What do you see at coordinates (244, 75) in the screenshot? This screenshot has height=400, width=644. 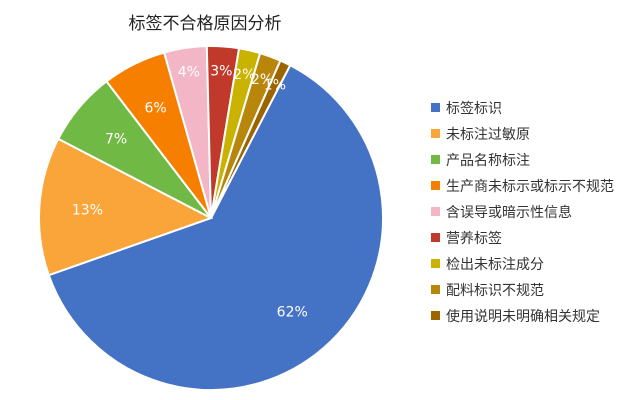 I see `slice-data-label-7: 2%` at bounding box center [244, 75].